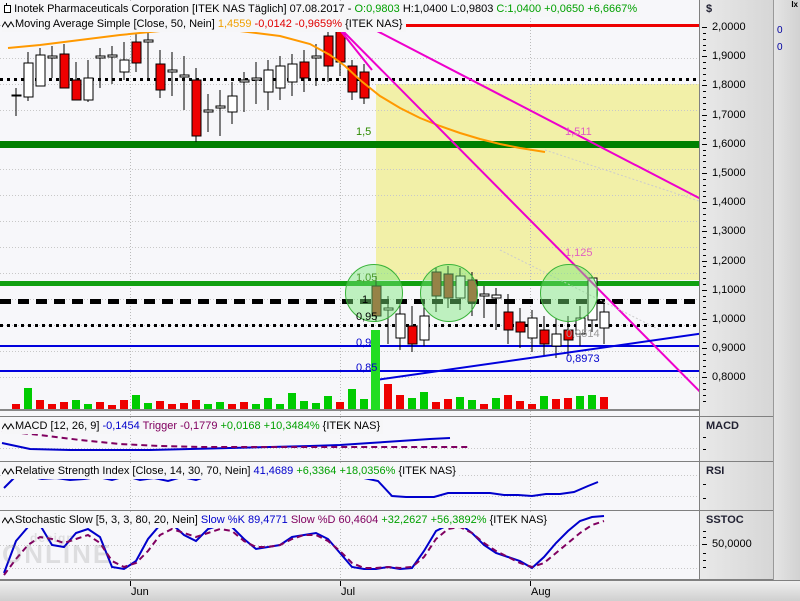 This screenshot has width=800, height=601. What do you see at coordinates (736, 439) in the screenshot?
I see `macd-axis: MACD` at bounding box center [736, 439].